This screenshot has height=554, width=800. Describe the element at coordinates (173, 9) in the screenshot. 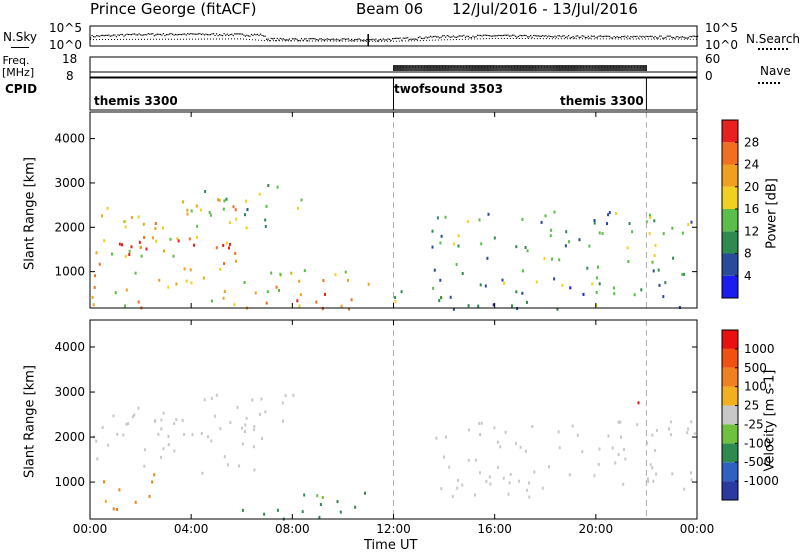

I see `station-title: Prince George (fitACF)` at that location.